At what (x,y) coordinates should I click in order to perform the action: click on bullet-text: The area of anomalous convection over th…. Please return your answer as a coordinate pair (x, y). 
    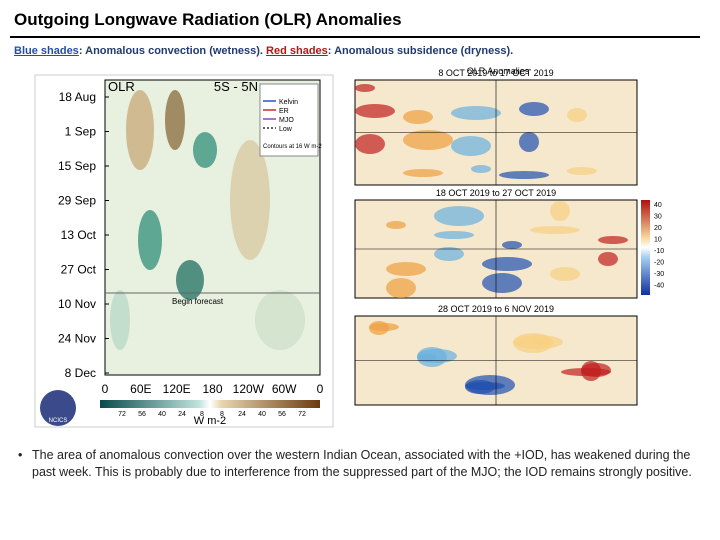
    Looking at the image, I should click on (365, 464).